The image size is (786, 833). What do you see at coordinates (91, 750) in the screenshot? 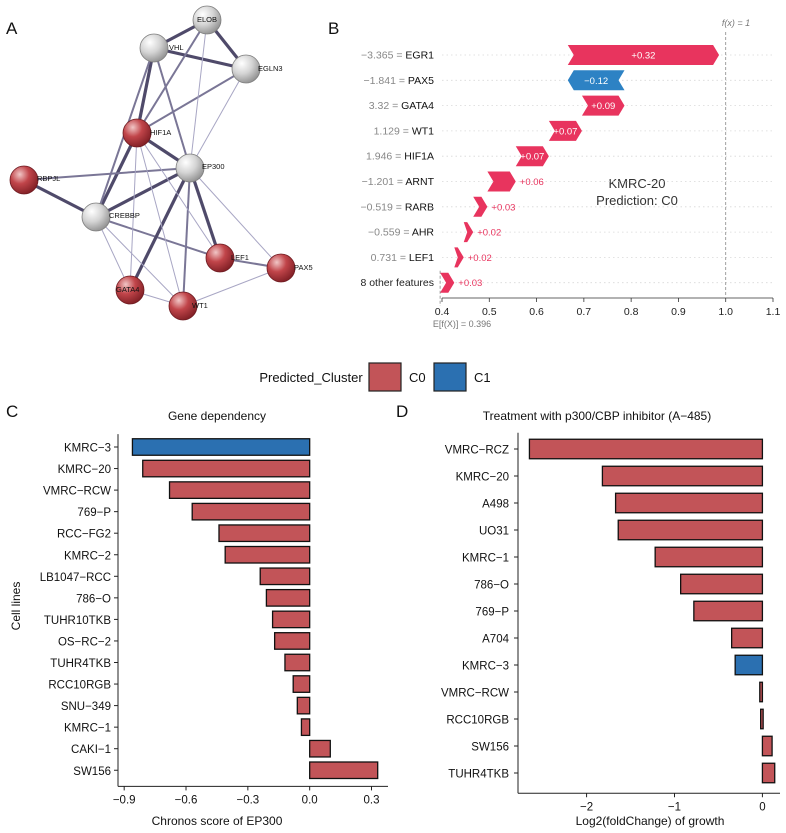
I see `category-label: CAKI−1` at bounding box center [91, 750].